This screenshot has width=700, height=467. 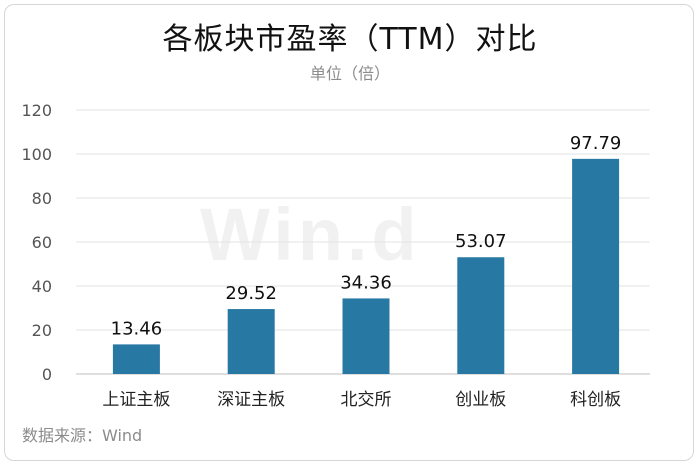 I want to click on y-tick-label: 40, so click(x=42, y=286).